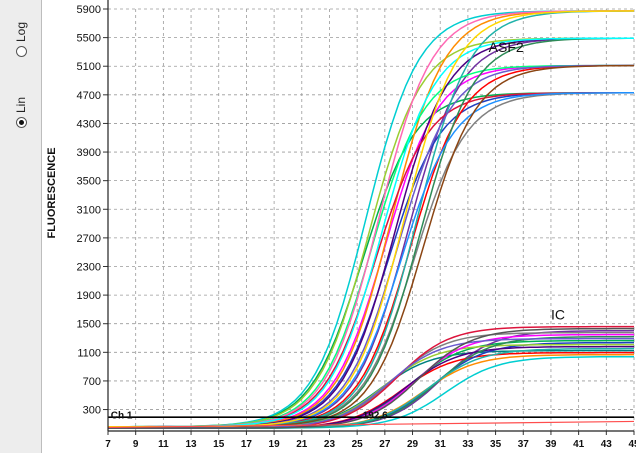 The image size is (636, 453). I want to click on log-radio-button, so click(21, 52).